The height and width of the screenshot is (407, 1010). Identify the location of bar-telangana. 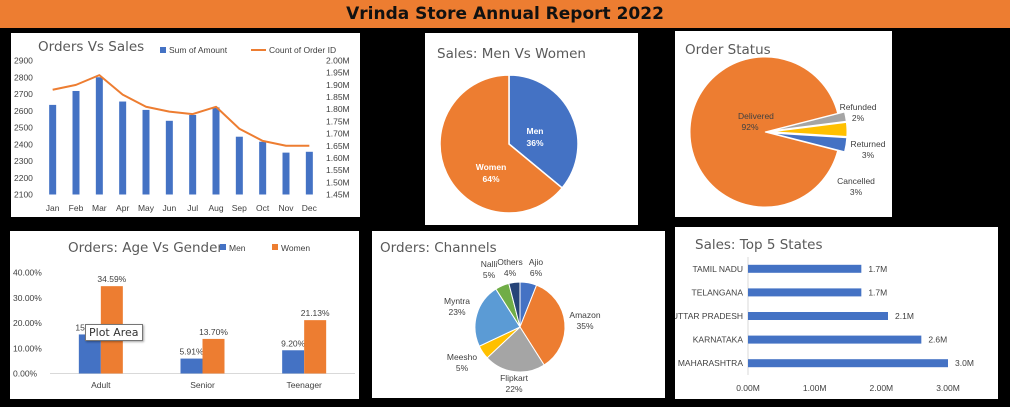
(805, 292).